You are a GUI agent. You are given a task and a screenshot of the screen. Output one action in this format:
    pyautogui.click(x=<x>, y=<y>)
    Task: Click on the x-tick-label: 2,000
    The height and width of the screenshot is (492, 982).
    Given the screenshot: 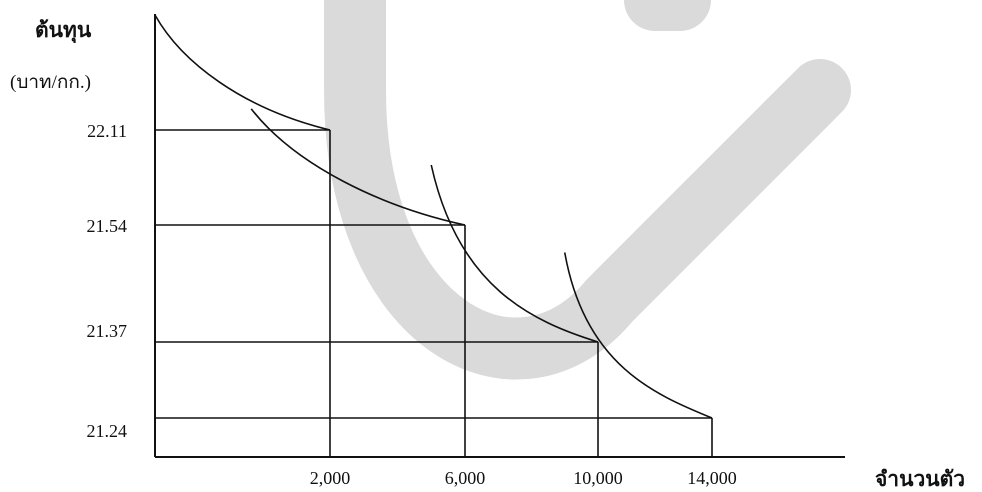 What is the action you would take?
    pyautogui.click(x=330, y=478)
    